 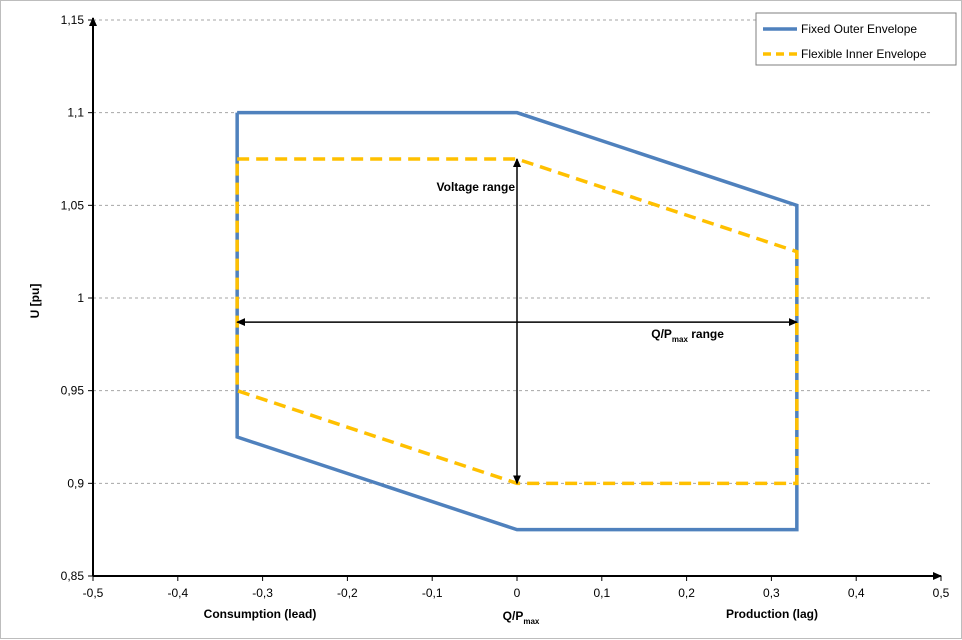 What do you see at coordinates (517, 593) in the screenshot?
I see `x-tick-label: 0` at bounding box center [517, 593].